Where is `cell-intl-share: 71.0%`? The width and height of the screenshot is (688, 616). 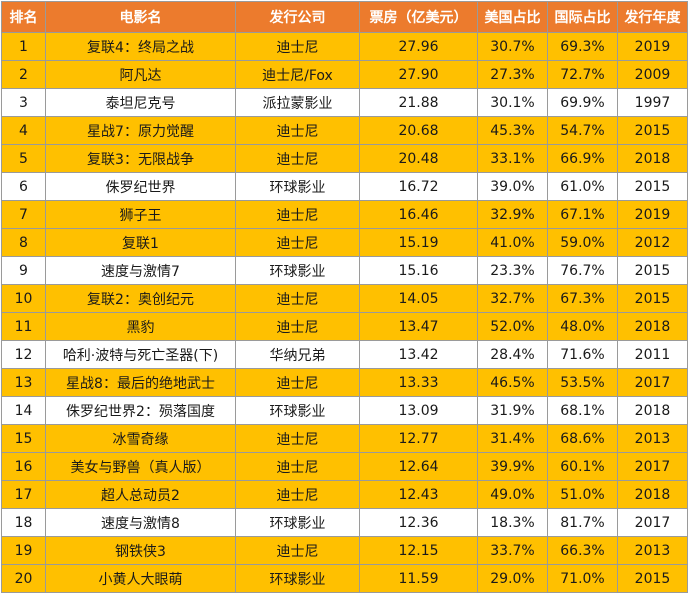 cell-intl-share: 71.0% is located at coordinates (582, 578).